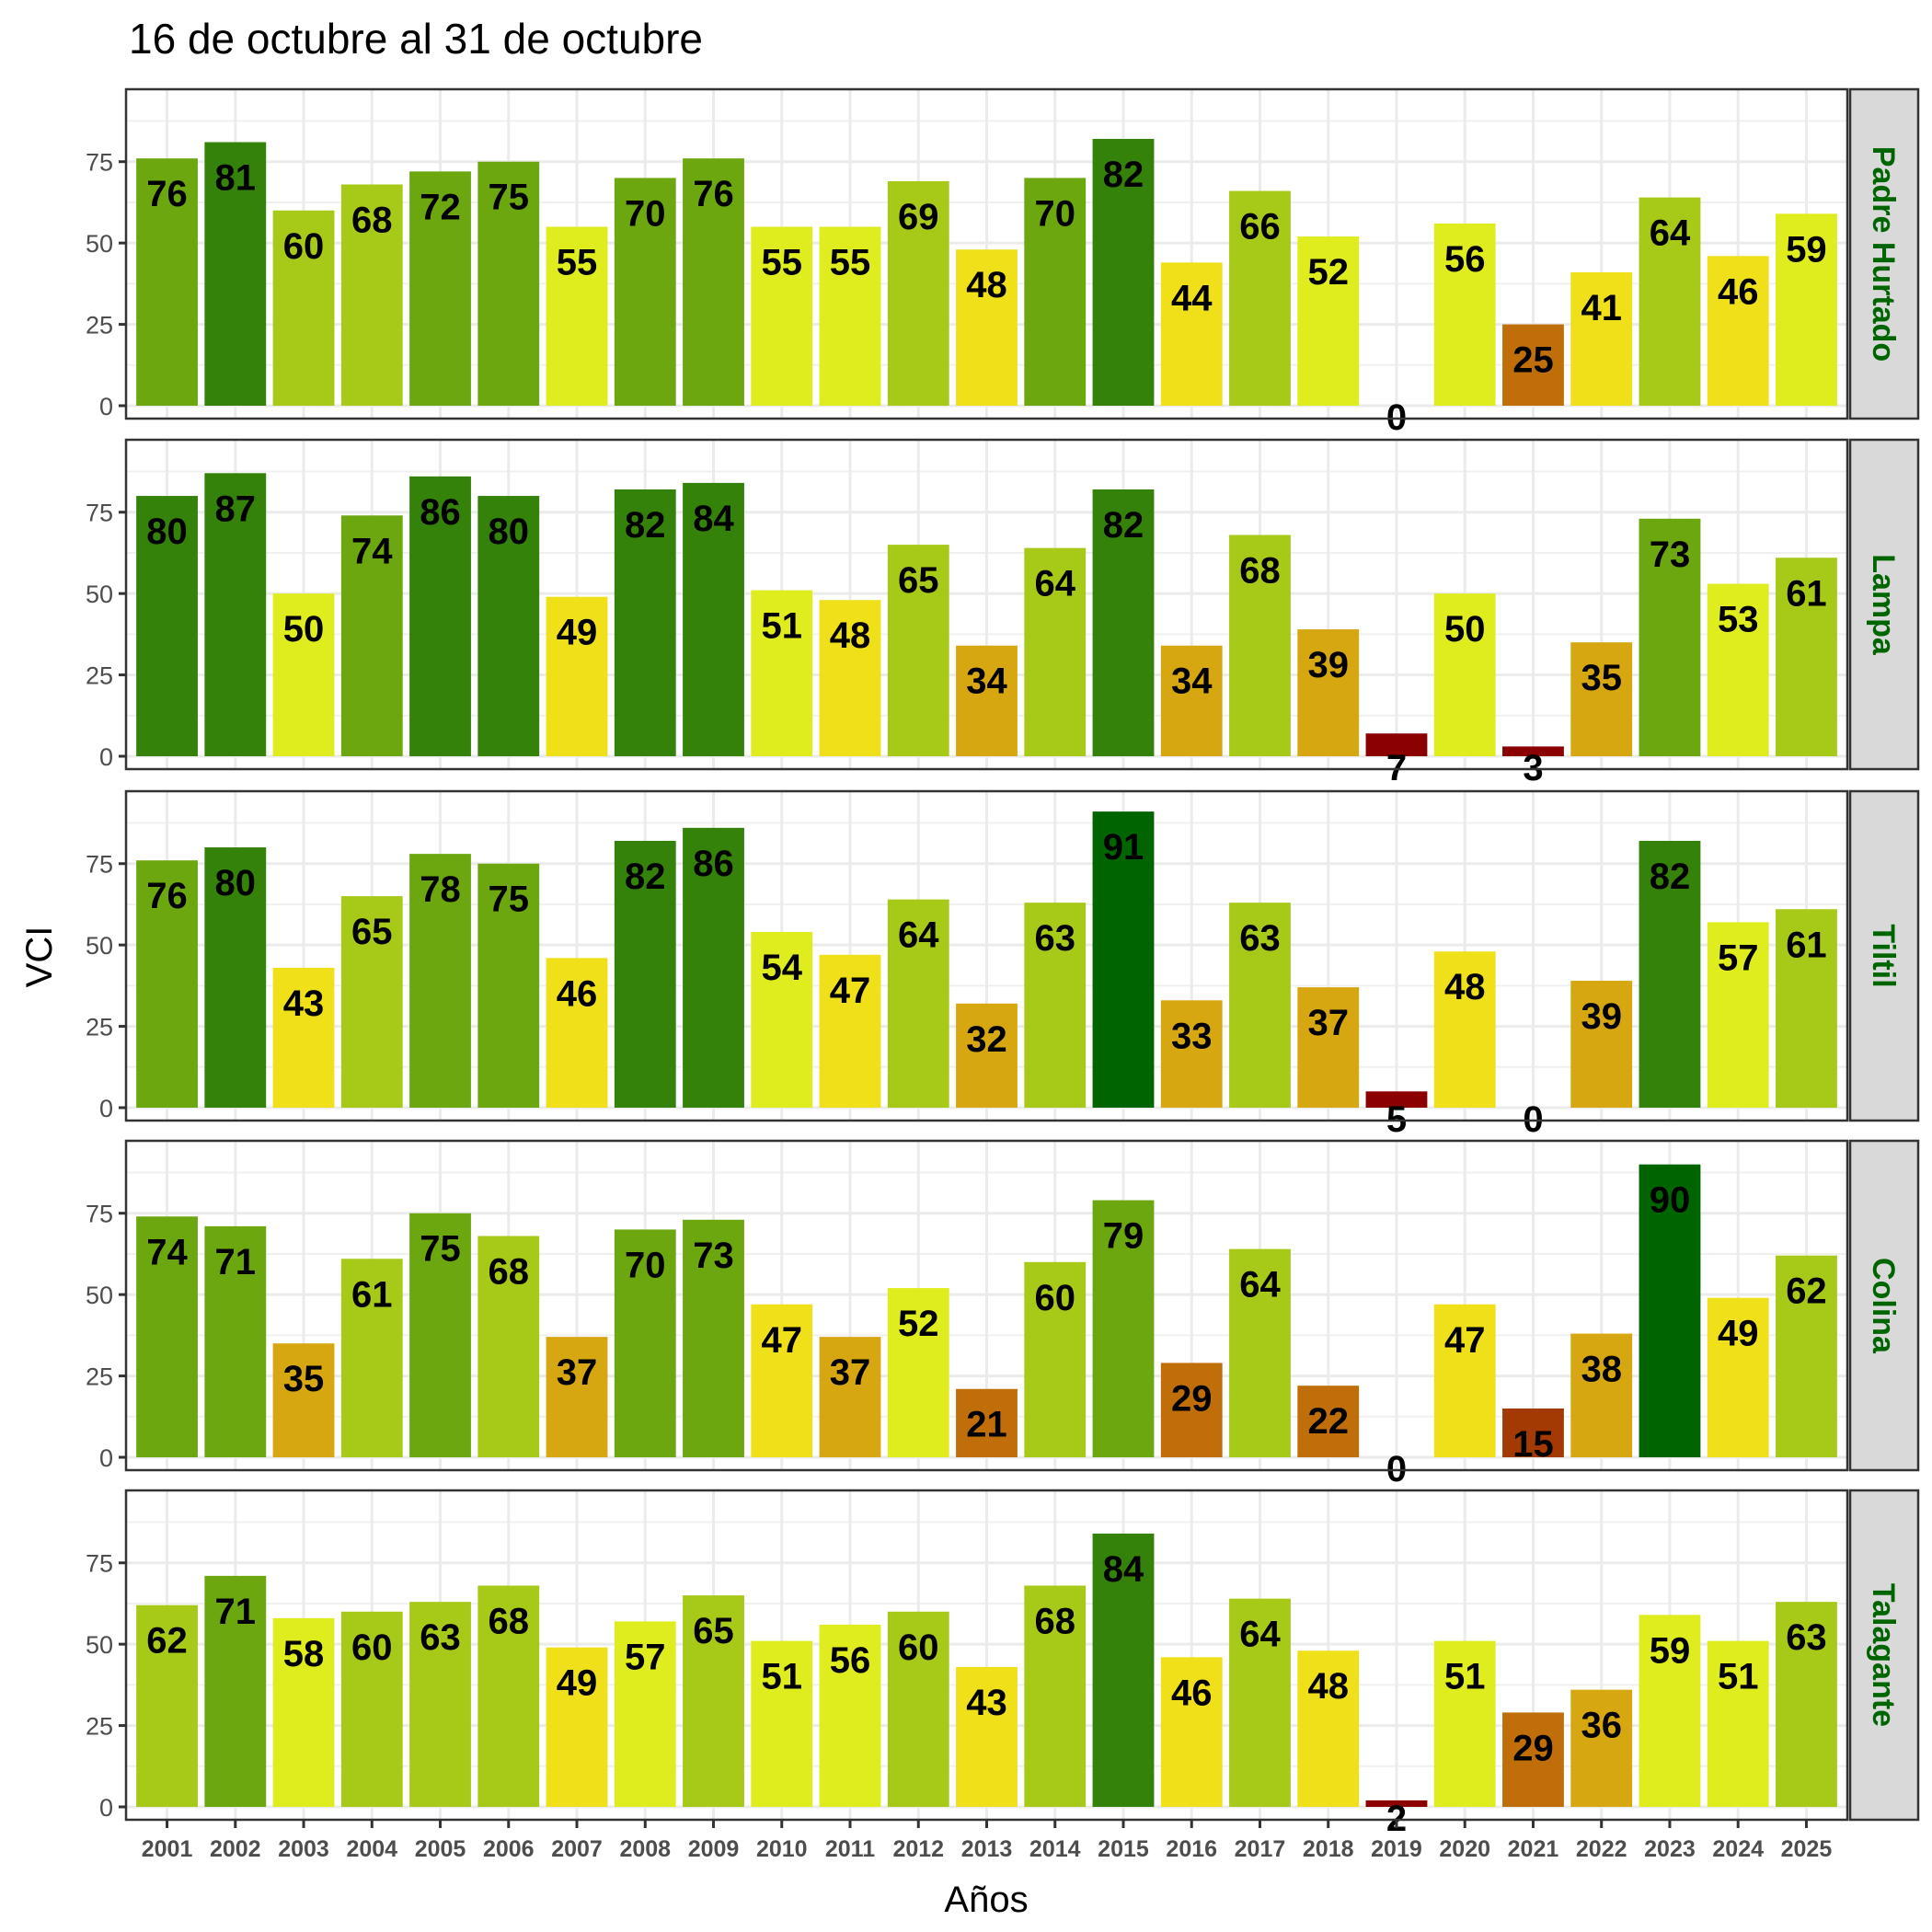 The width and height of the screenshot is (1932, 1932). I want to click on bar-value-label: 87, so click(236, 509).